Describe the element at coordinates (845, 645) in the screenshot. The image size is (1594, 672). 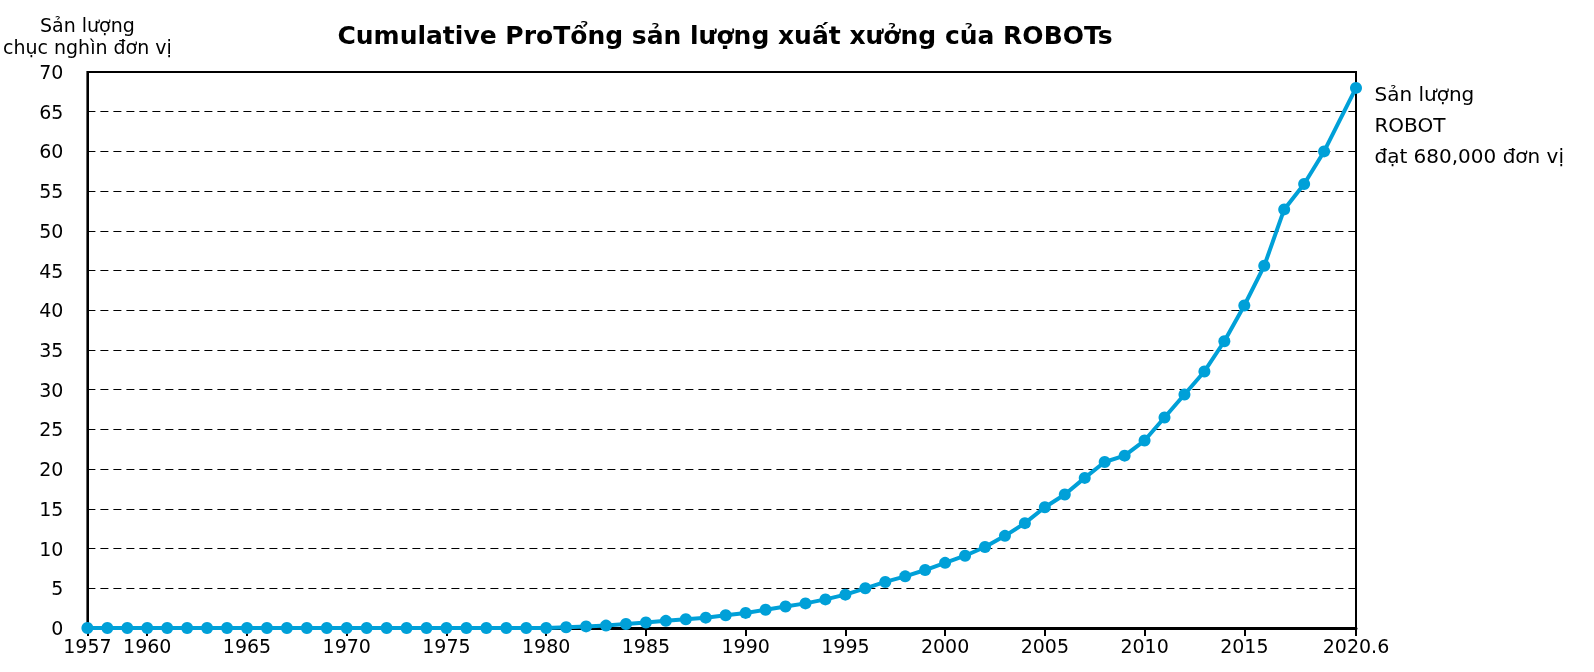
I see `x-tick-label: 1995` at that location.